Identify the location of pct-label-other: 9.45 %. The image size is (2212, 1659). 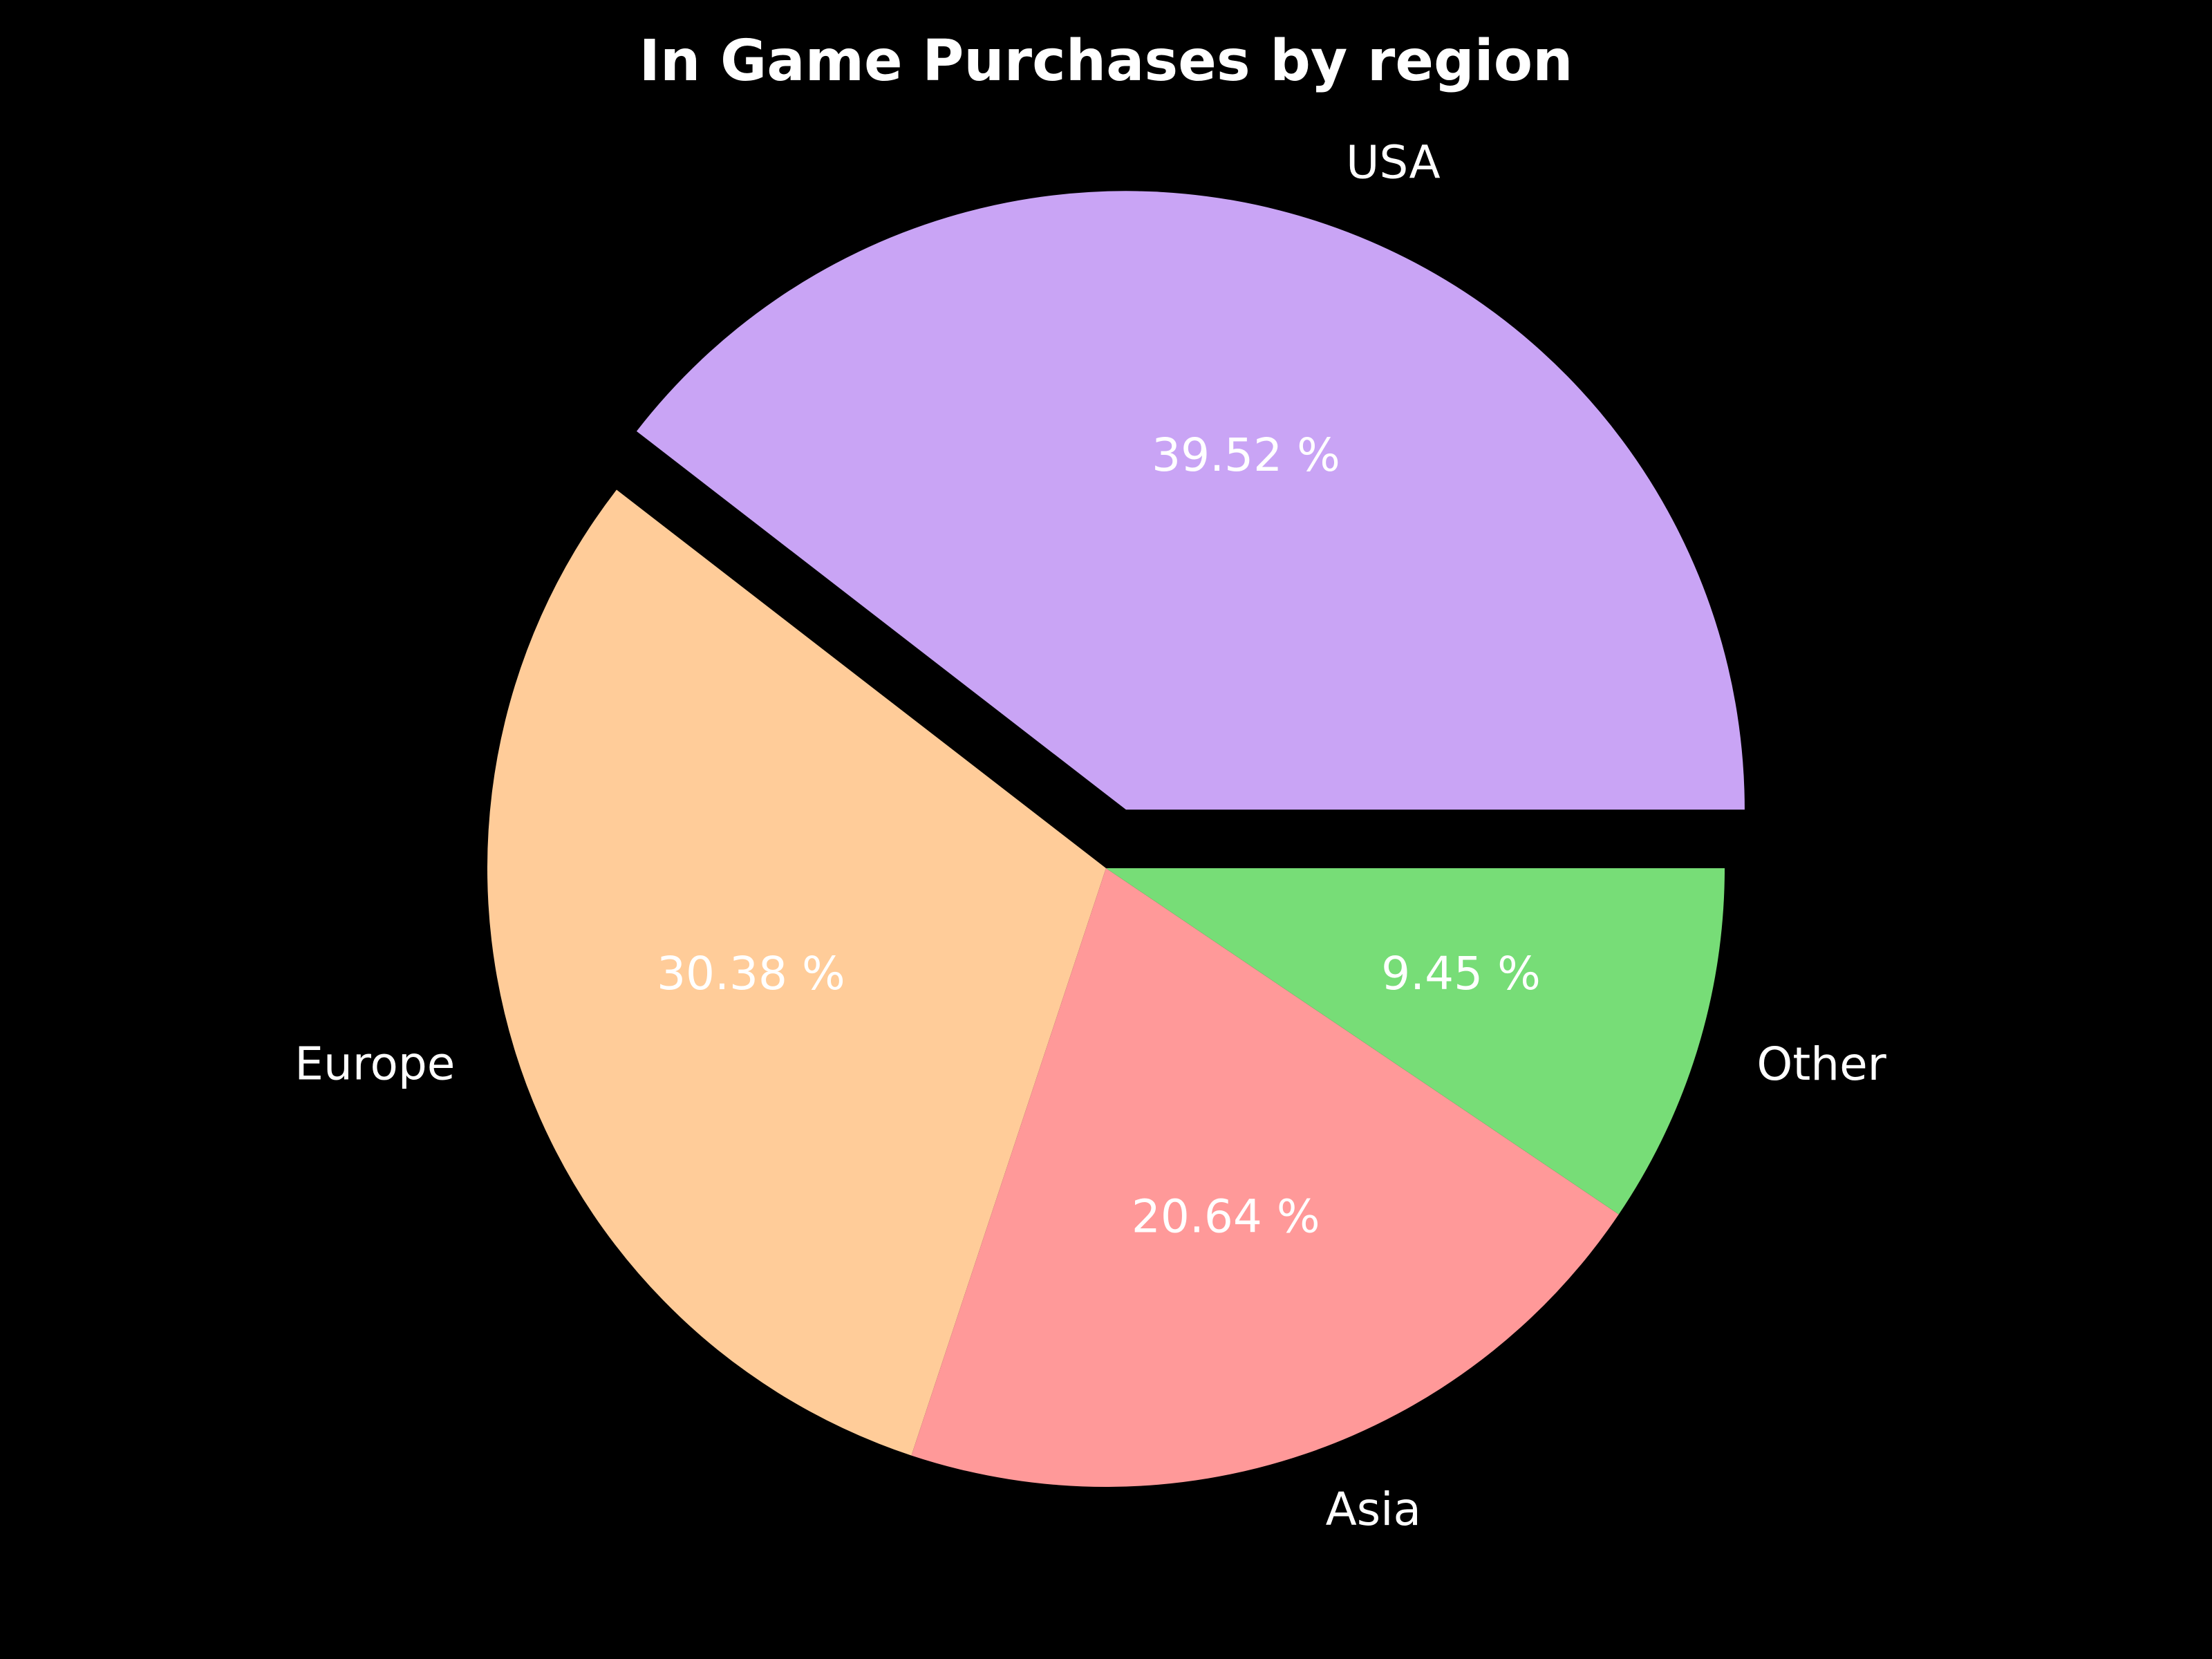
(1461, 974).